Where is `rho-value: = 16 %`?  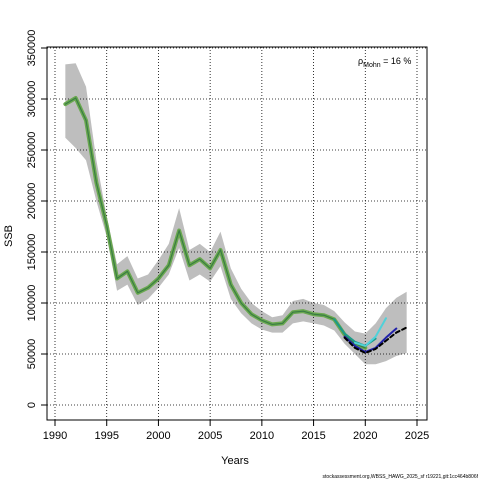
rho-value: = 16 % is located at coordinates (396, 61).